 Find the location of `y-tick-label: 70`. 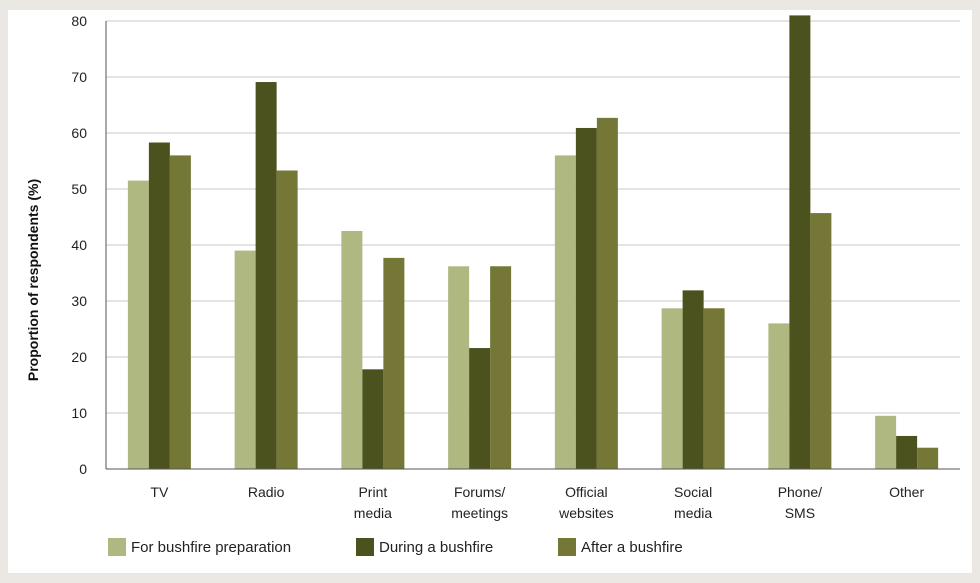

y-tick-label: 70 is located at coordinates (79, 77).